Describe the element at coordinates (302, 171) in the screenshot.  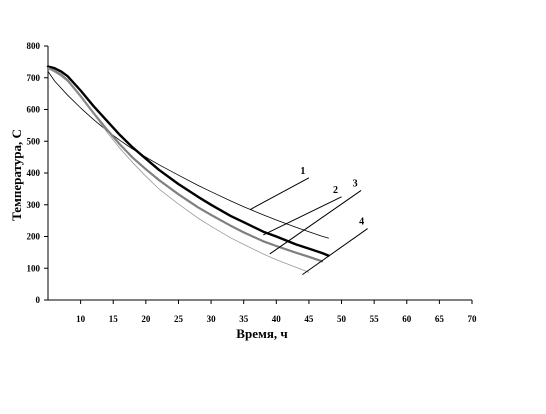
I see `callout-label-1: 1` at that location.